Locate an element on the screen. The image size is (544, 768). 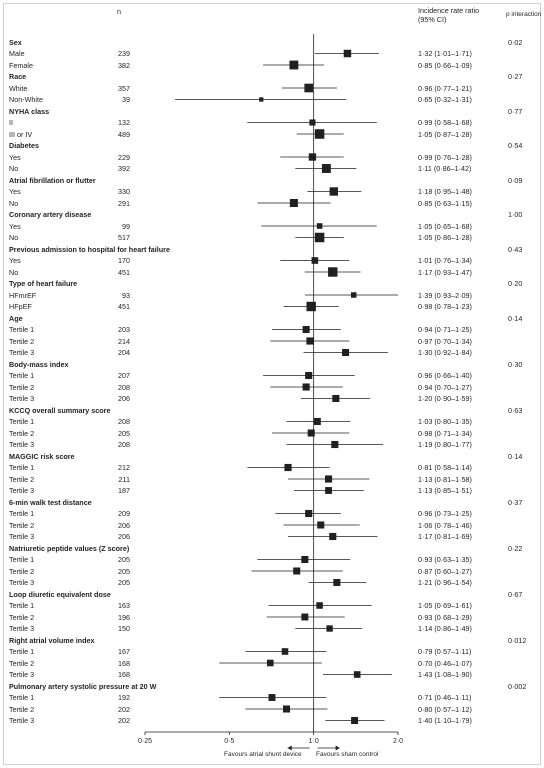
row-n: 211 is located at coordinates (124, 479).